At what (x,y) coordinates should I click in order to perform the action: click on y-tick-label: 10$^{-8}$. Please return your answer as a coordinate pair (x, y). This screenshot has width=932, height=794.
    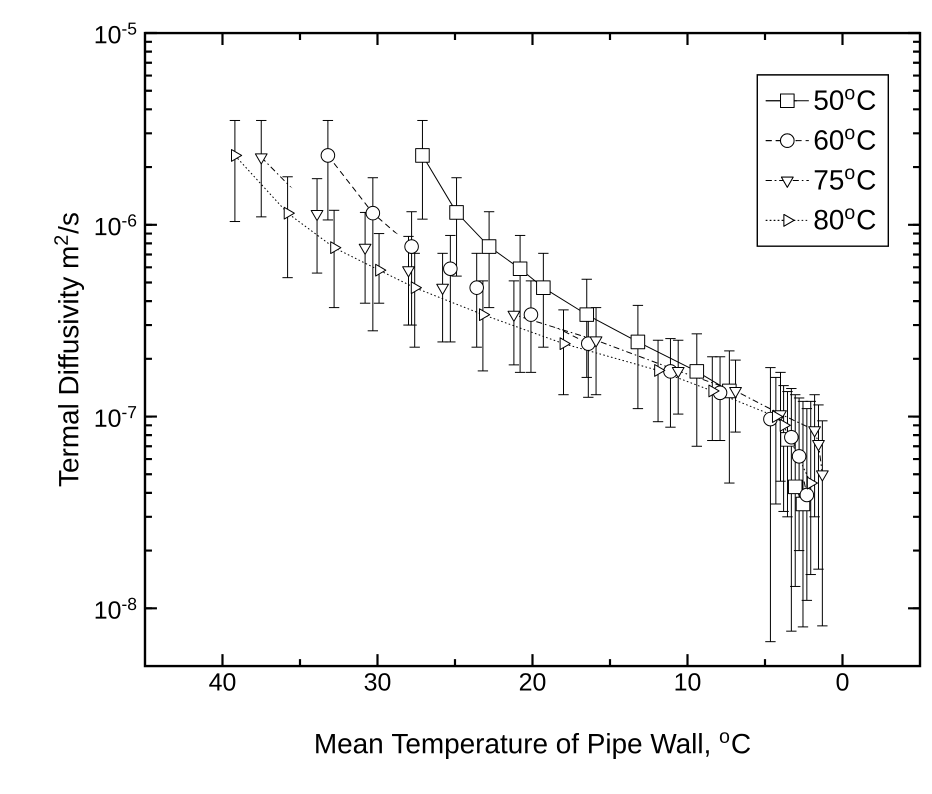
    Looking at the image, I should click on (116, 608).